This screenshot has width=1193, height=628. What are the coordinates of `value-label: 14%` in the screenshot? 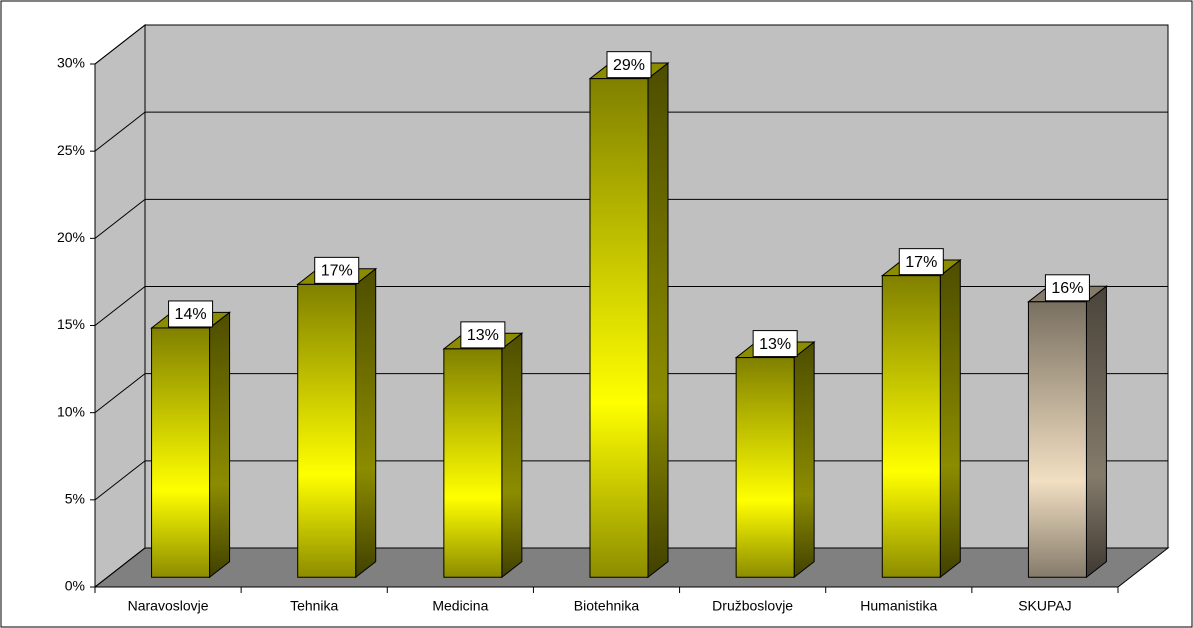 It's located at (191, 314).